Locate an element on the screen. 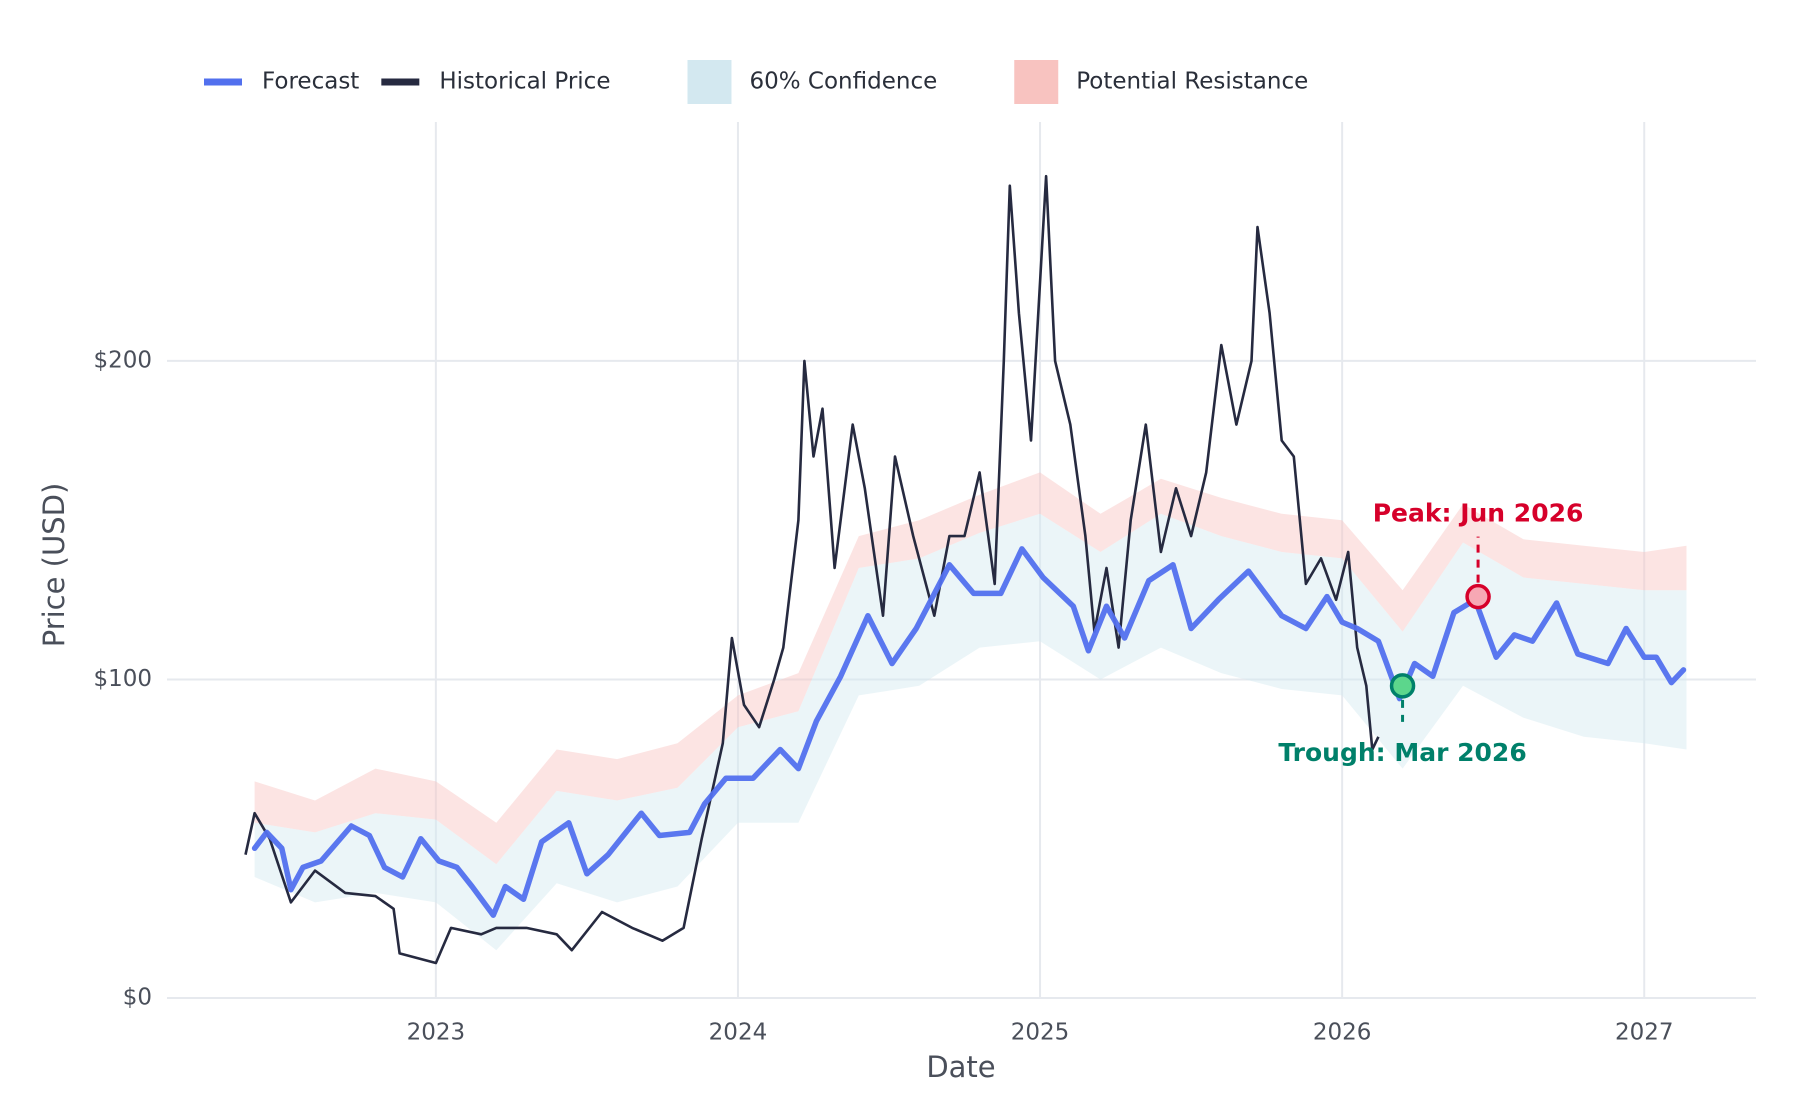  annotation-label: Trough: Mar 2026 is located at coordinates (1402, 752).